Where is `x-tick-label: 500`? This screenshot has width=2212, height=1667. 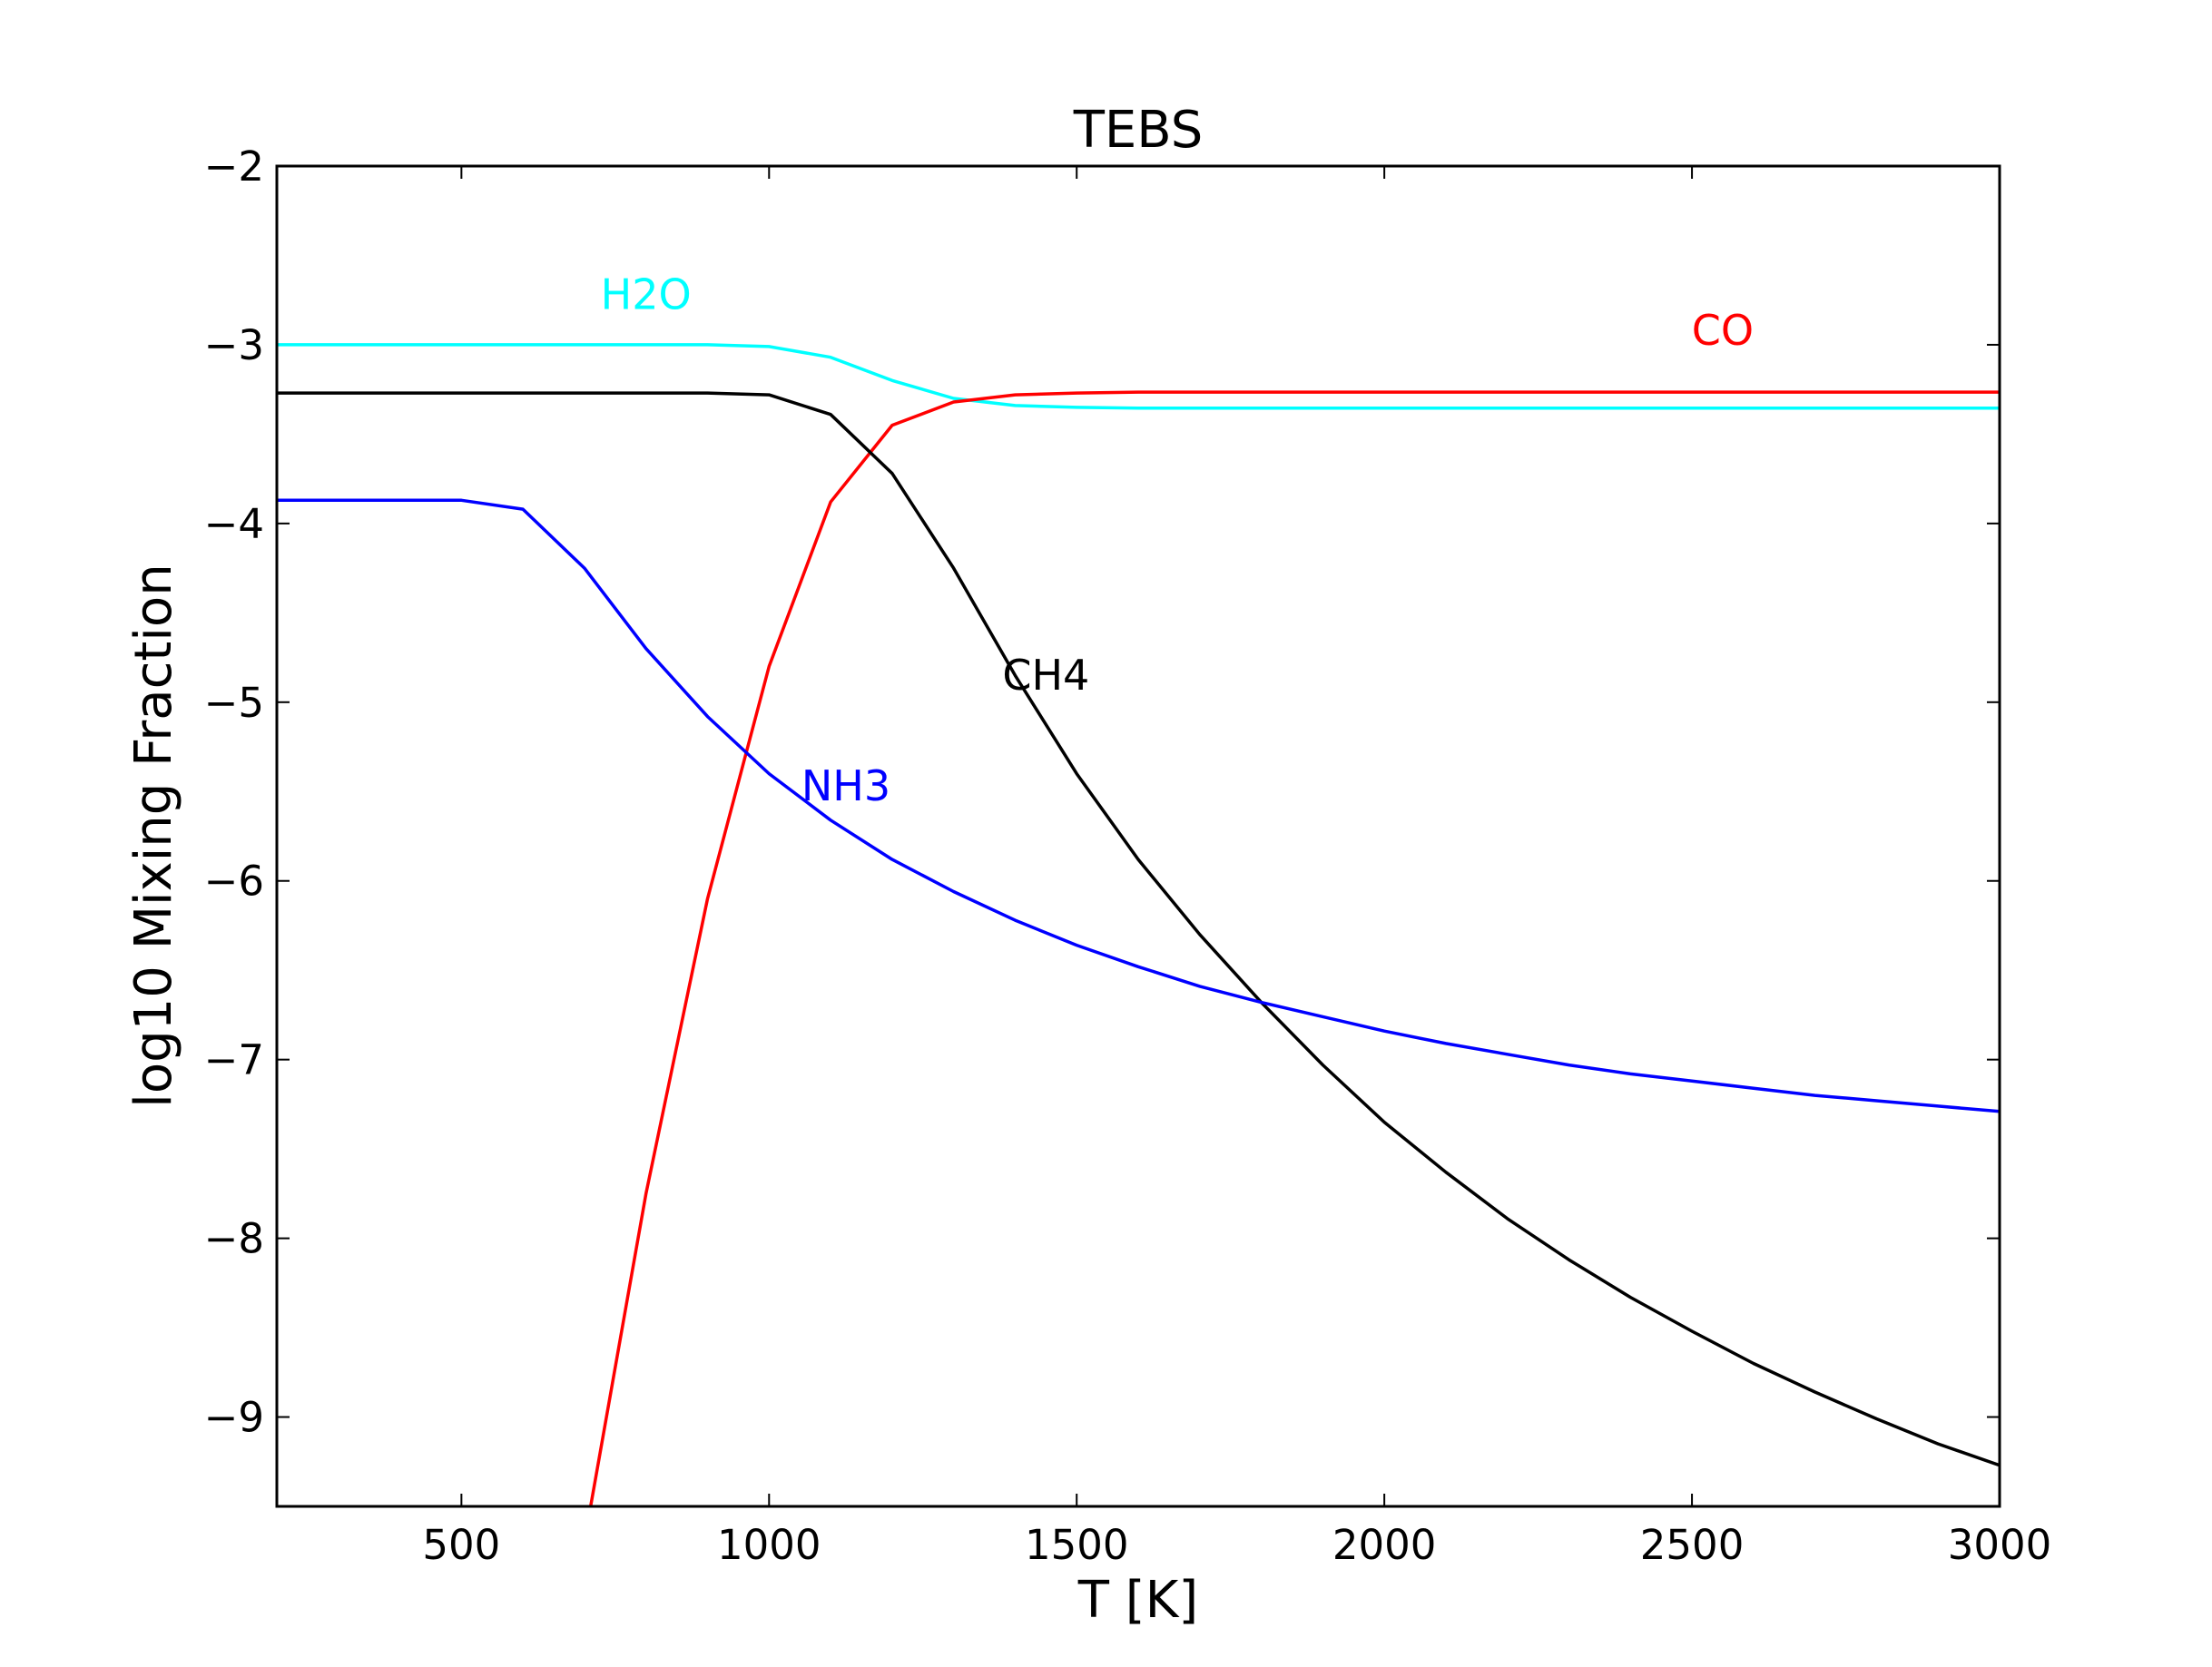 x-tick-label: 500 is located at coordinates (461, 1545).